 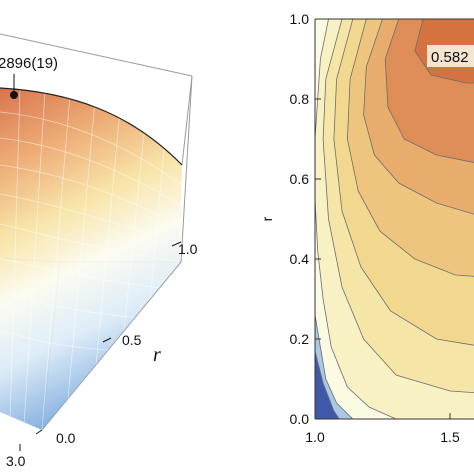 What do you see at coordinates (300, 19) in the screenshot?
I see `contour-y-tick-label: 1.0` at bounding box center [300, 19].